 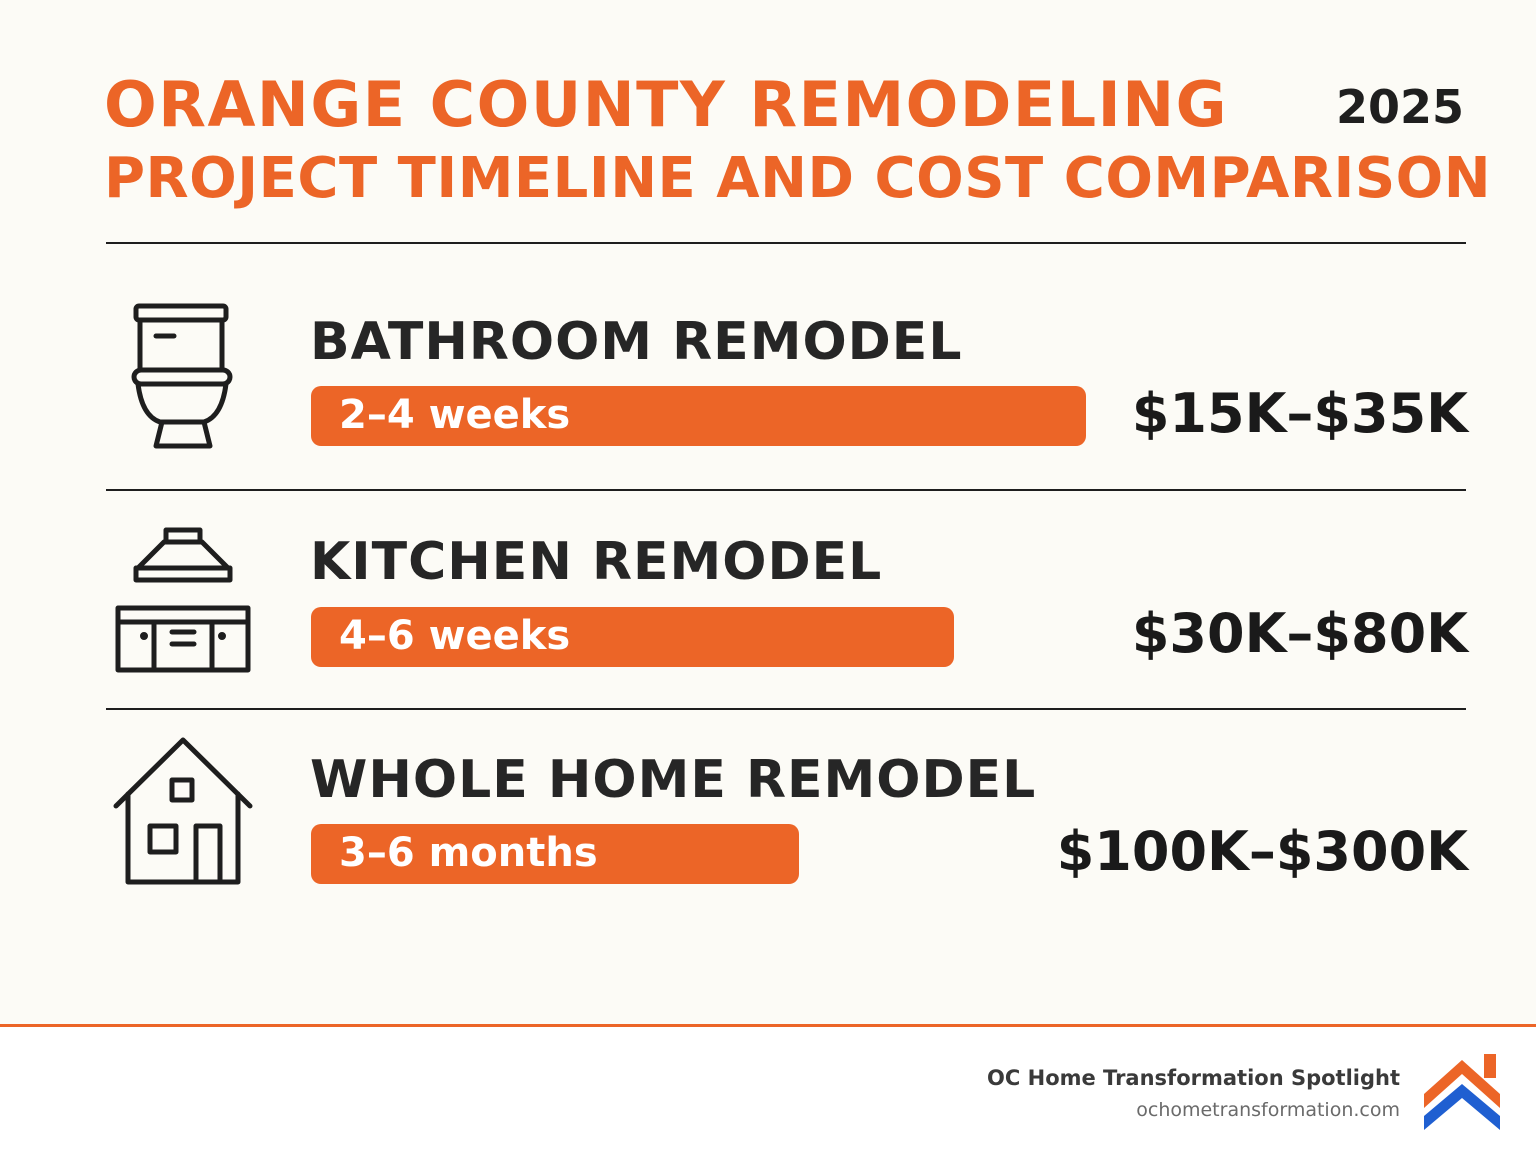 What do you see at coordinates (1299, 633) in the screenshot?
I see `cost-range: $30K–$80K` at bounding box center [1299, 633].